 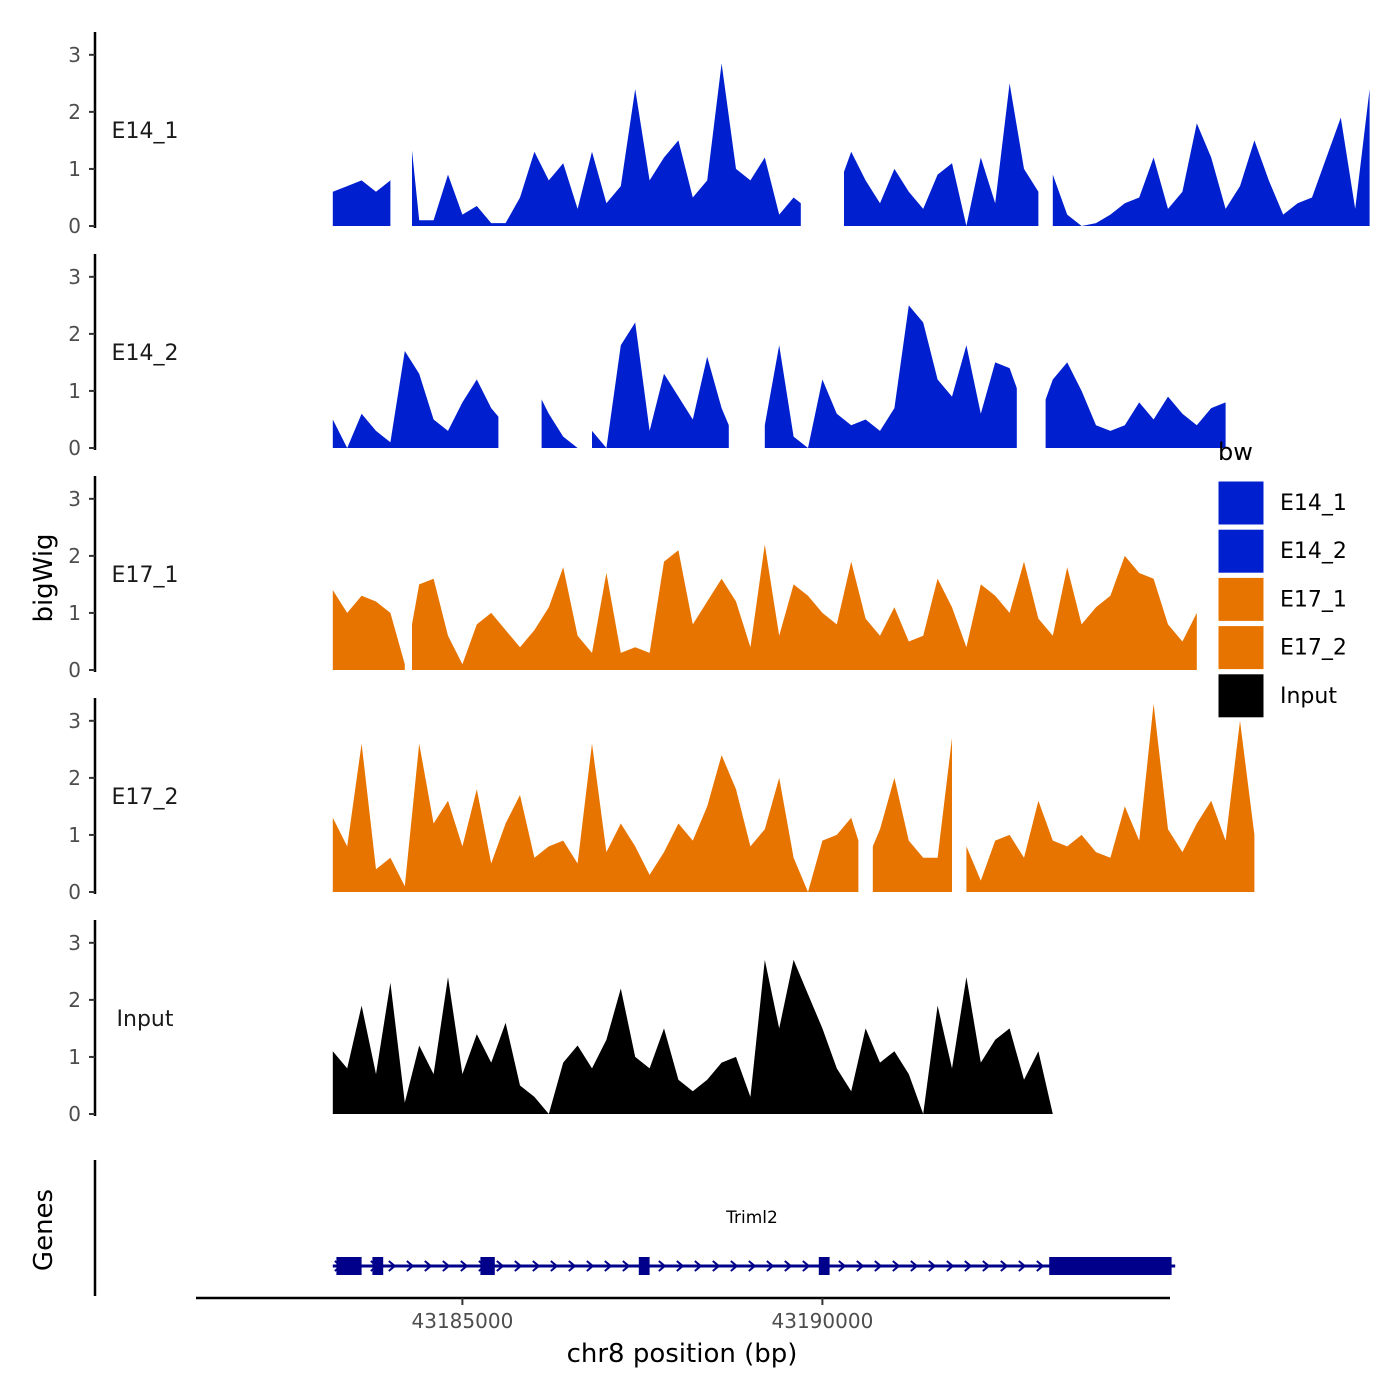 I want to click on legend-label: Input, so click(x=1308, y=696).